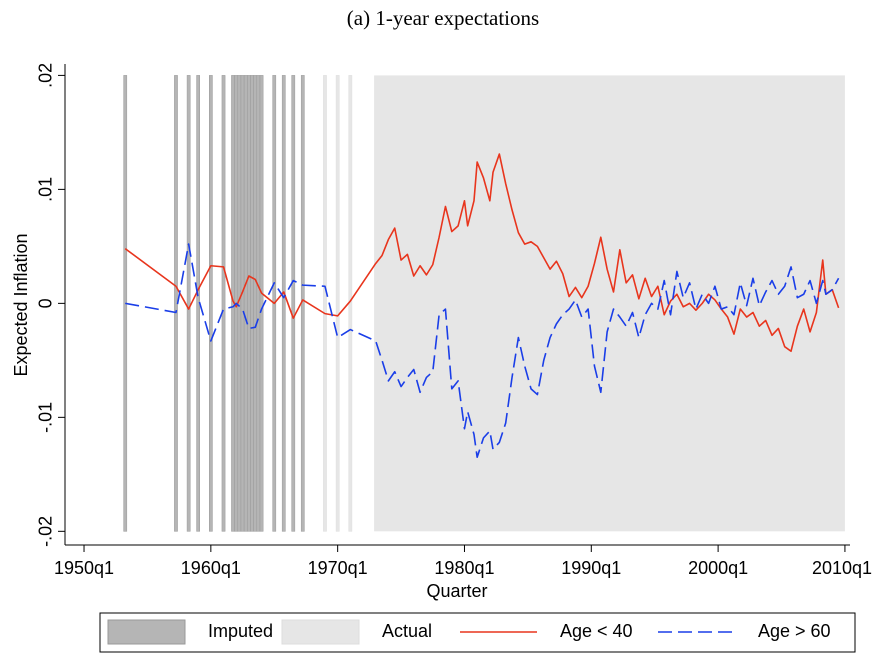 The image size is (886, 660). What do you see at coordinates (596, 631) in the screenshot?
I see `legend-label: Age < 40` at bounding box center [596, 631].